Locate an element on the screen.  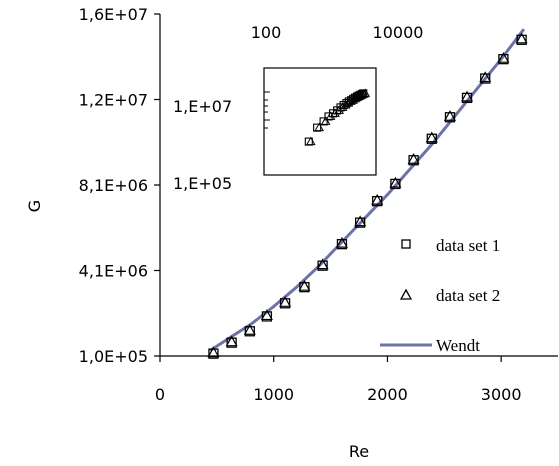
legend: data set 1 data set 2 Wendt is located at coordinates (440, 295).